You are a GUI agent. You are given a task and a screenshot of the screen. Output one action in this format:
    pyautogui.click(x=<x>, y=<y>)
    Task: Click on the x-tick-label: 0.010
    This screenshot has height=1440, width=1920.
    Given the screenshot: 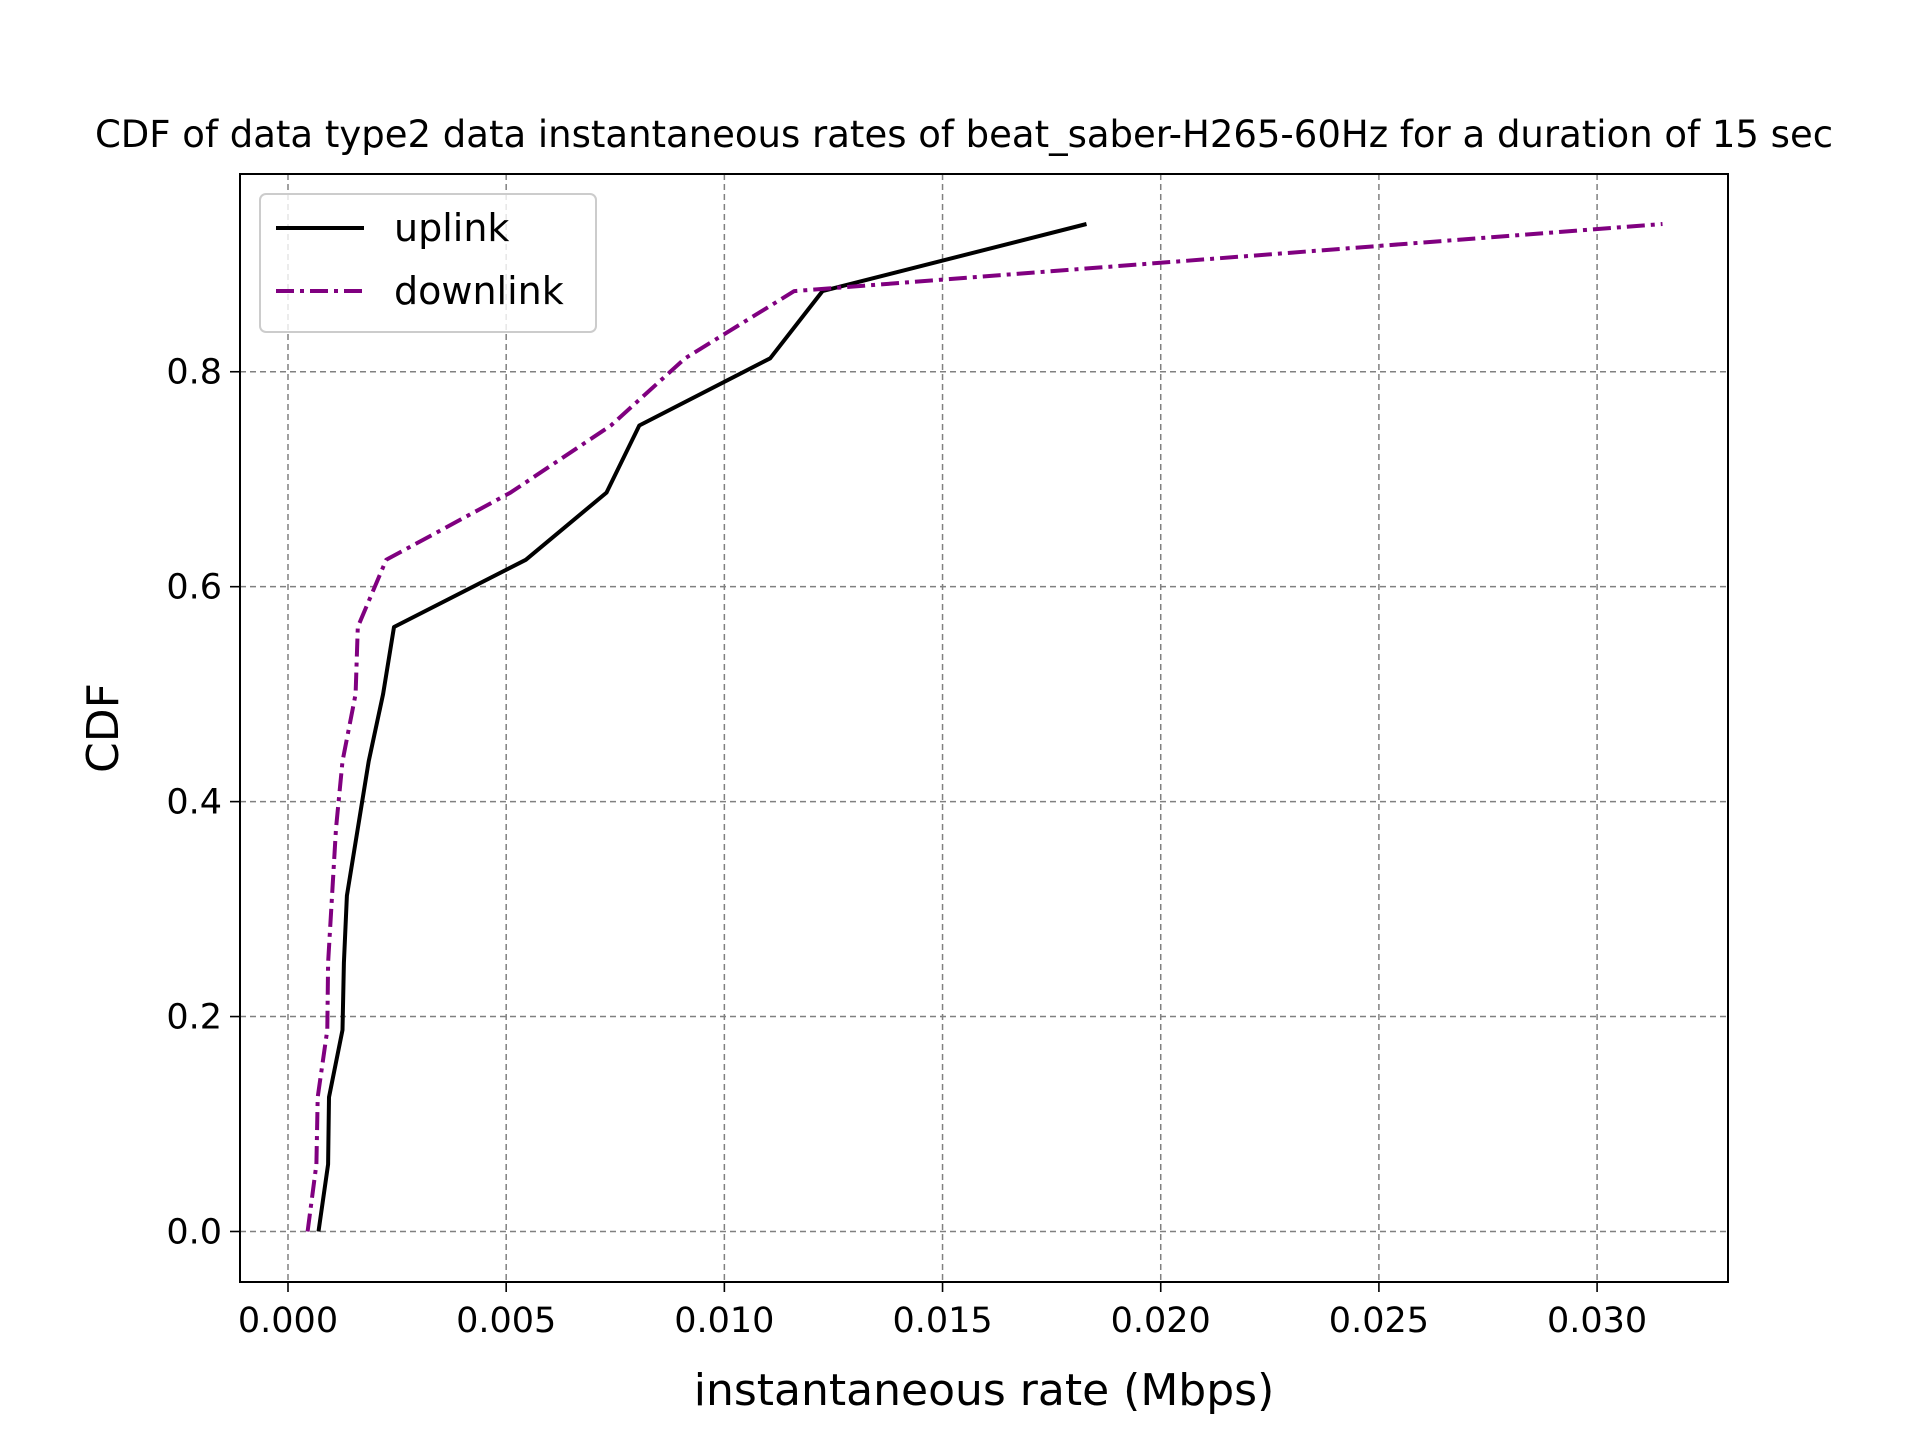 What is the action you would take?
    pyautogui.click(x=724, y=1321)
    